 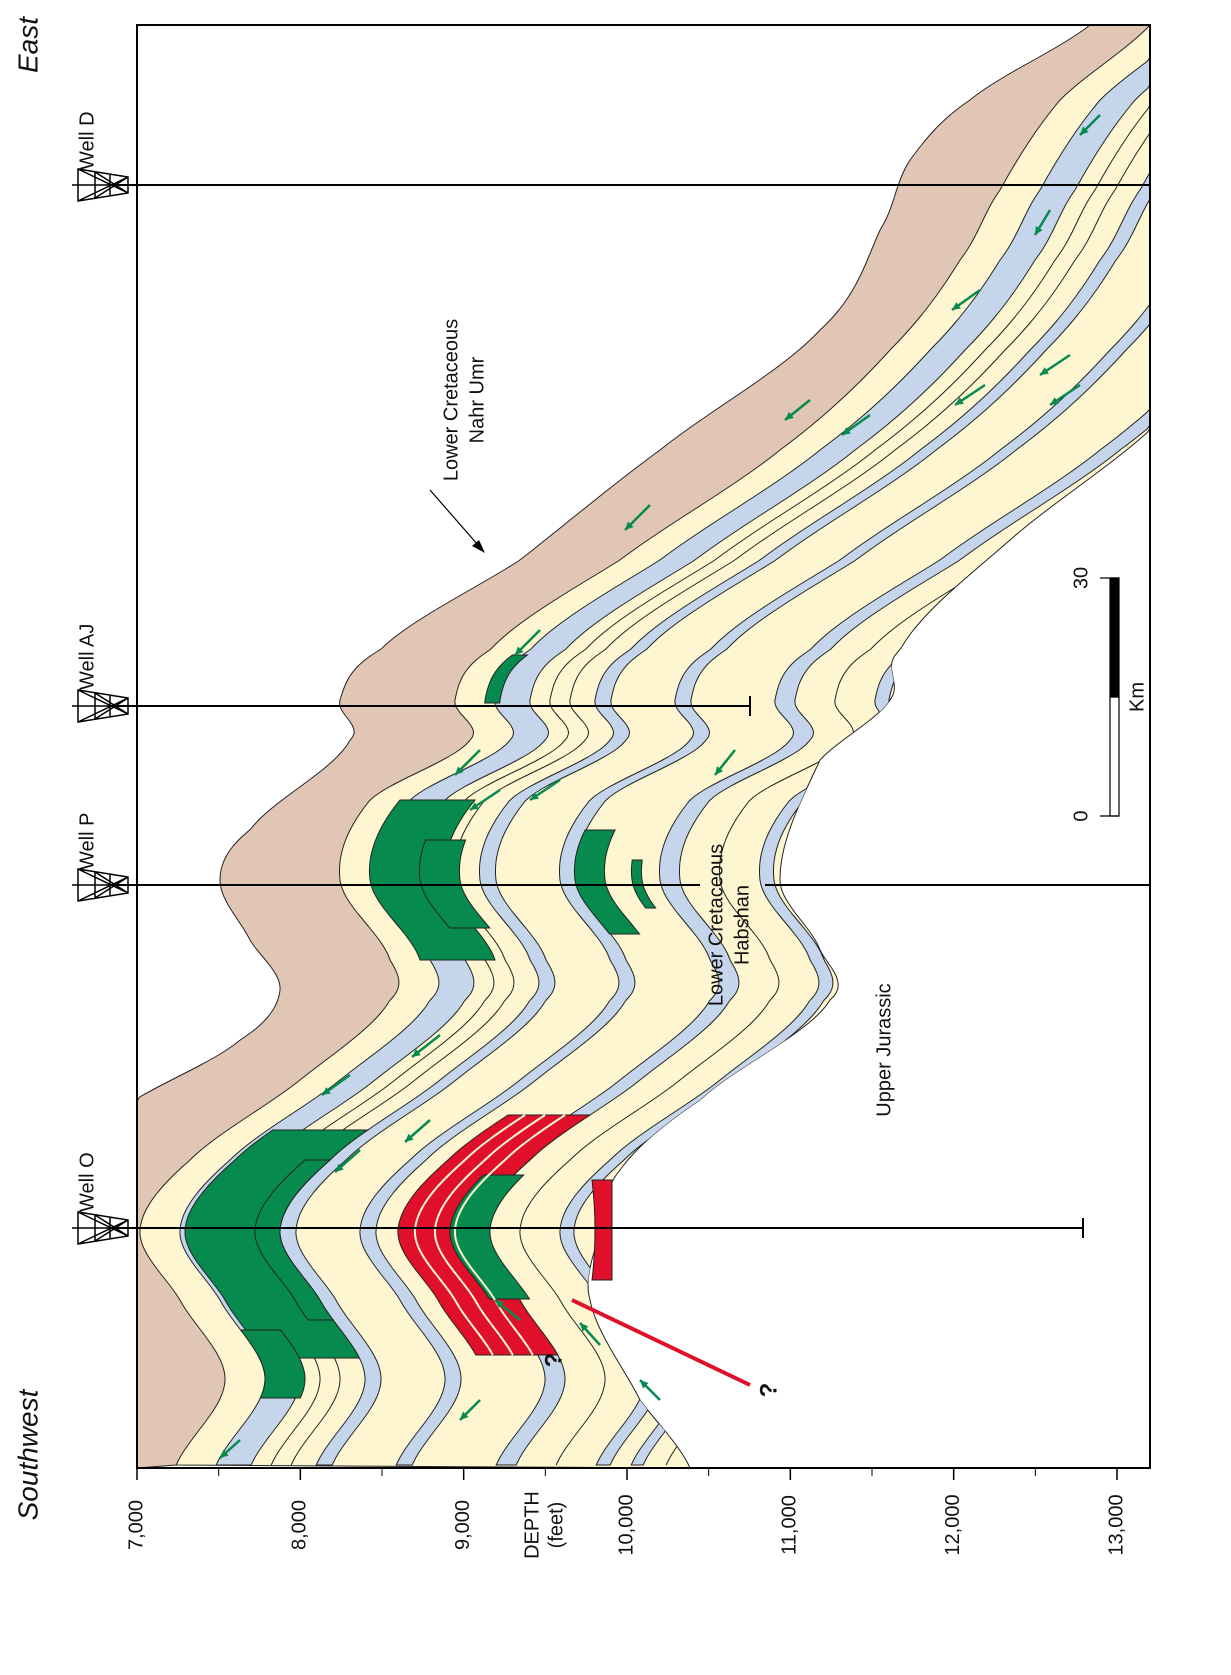 I want to click on depth-tick-label: 7,000, so click(x=136, y=1525).